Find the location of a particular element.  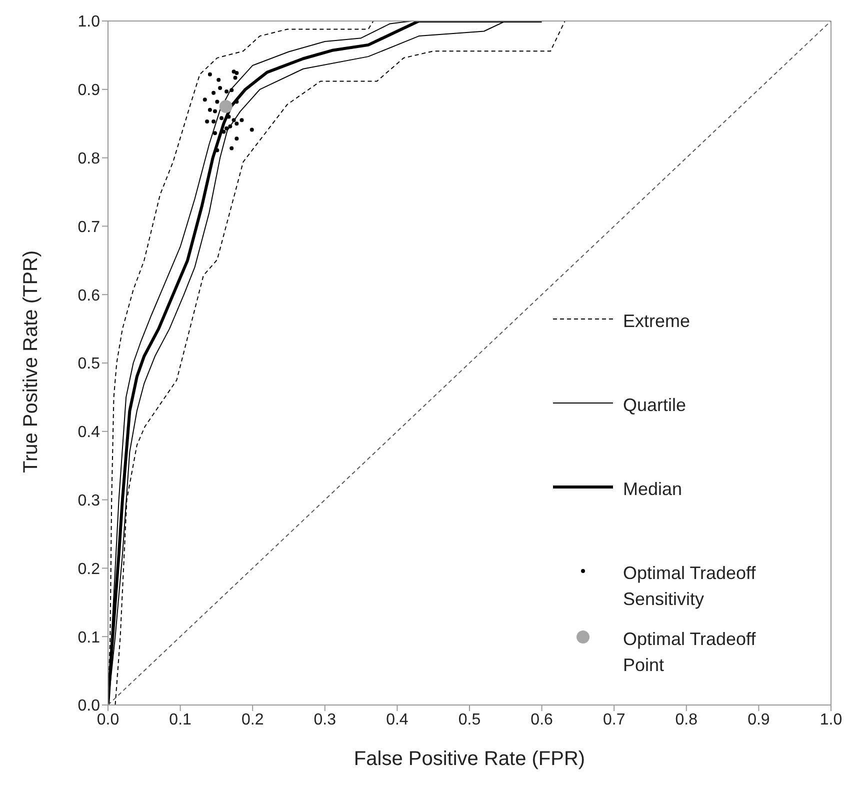

x-tick-label: 0.2 is located at coordinates (252, 719).